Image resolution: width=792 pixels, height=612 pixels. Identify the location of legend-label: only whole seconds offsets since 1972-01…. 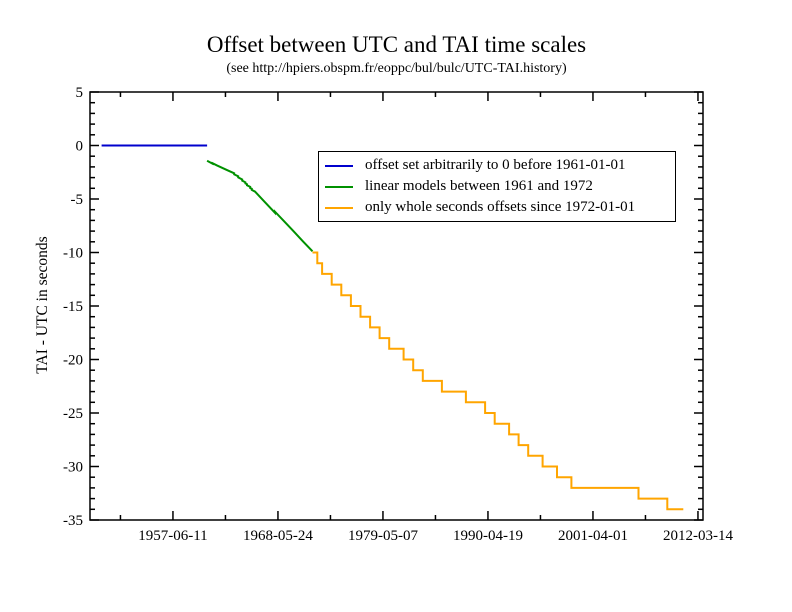
(500, 207).